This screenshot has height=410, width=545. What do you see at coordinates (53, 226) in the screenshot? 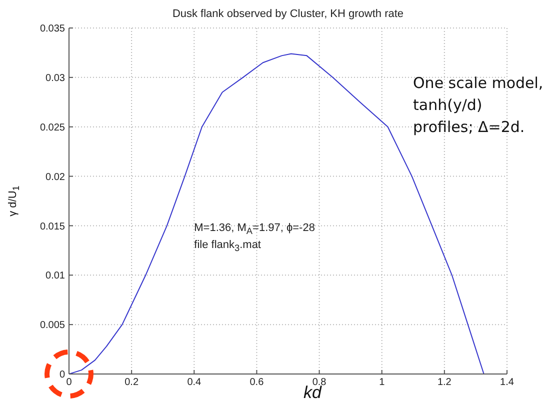
I see `y-tick-label: 0.015` at bounding box center [53, 226].